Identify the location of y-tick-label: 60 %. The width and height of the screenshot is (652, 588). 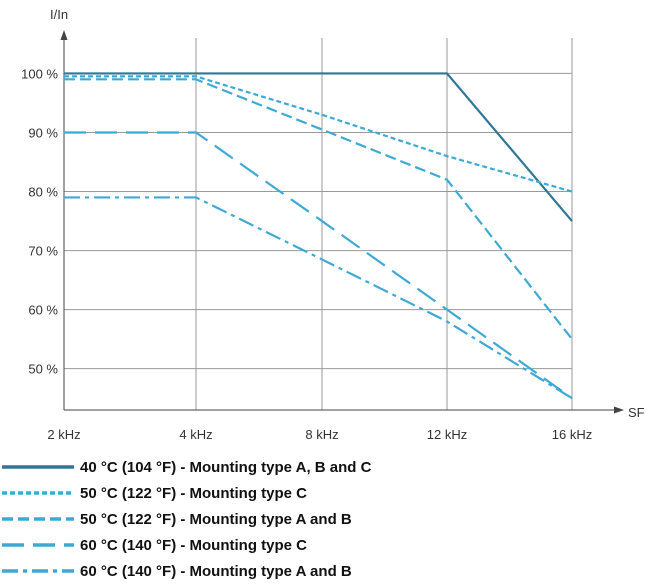
(43, 310).